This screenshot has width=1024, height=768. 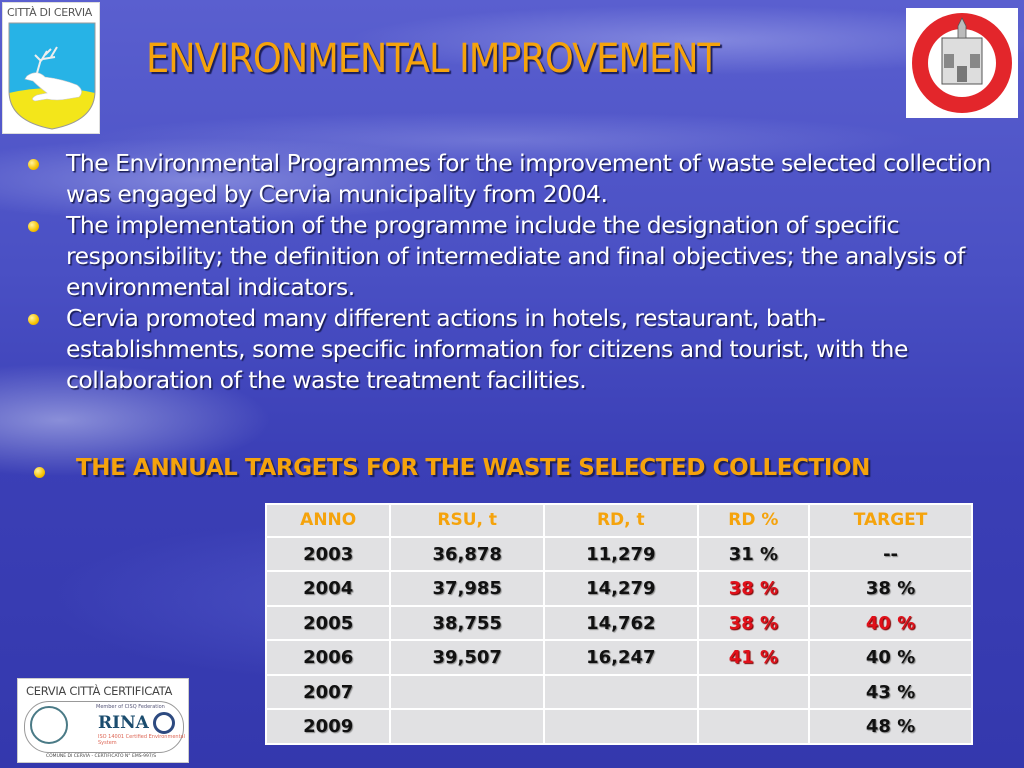 What do you see at coordinates (50, 12) in the screenshot?
I see `cervia-logo-caption: CITTÀ DI CERVIA` at bounding box center [50, 12].